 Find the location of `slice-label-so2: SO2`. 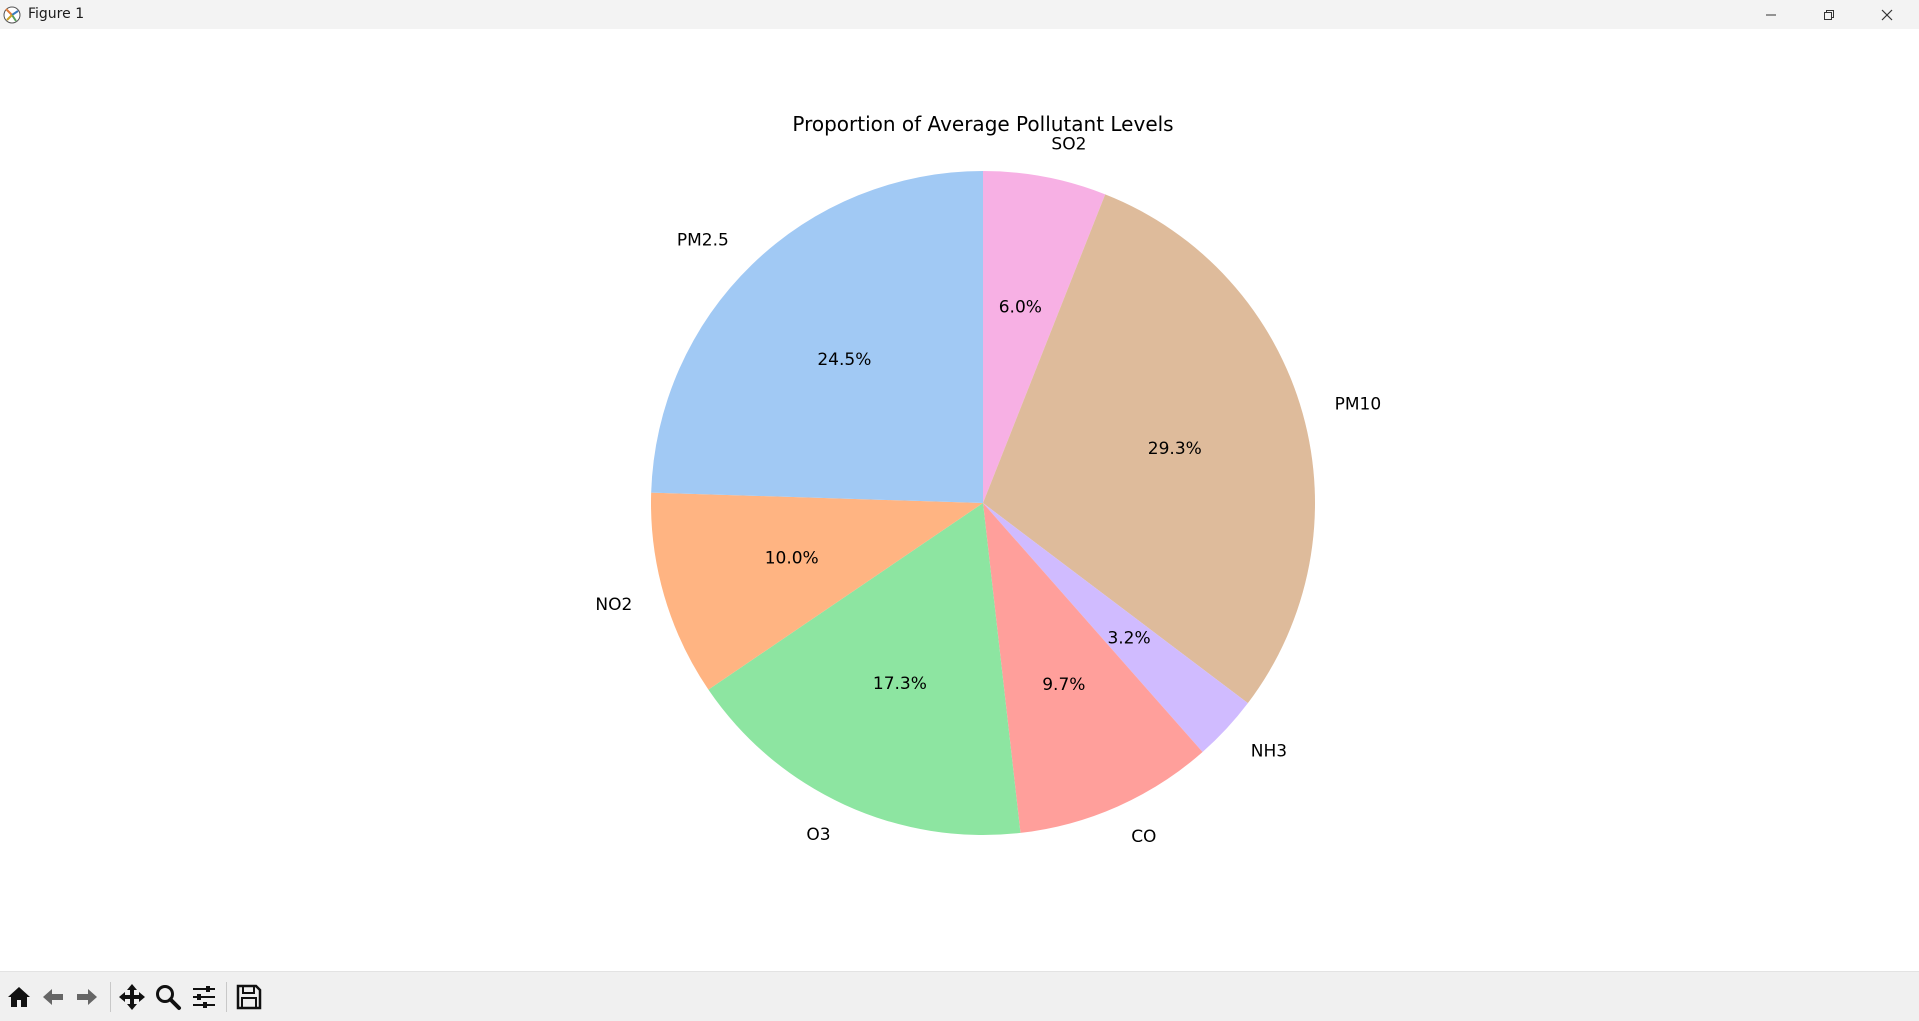

slice-label-so2: SO2 is located at coordinates (1068, 144).